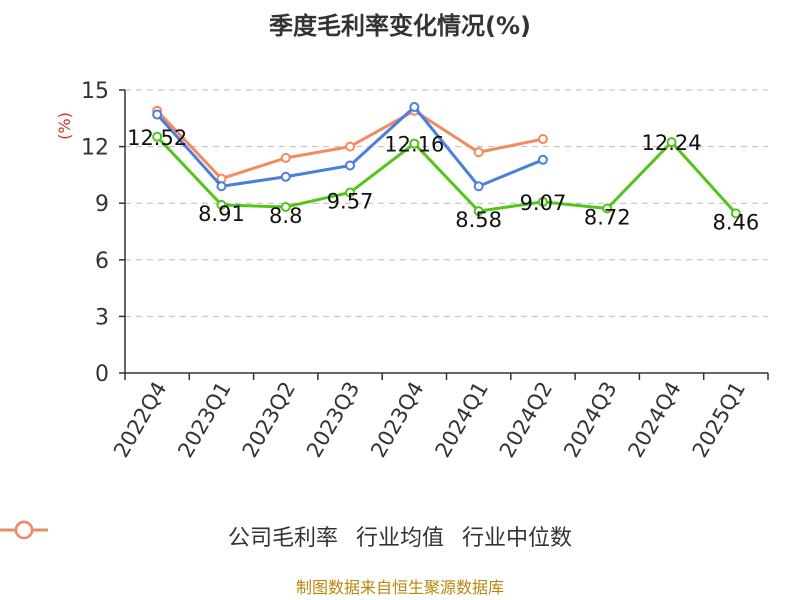 This screenshot has width=800, height=600. I want to click on x-tick-label: 2024Q4, so click(654, 420).